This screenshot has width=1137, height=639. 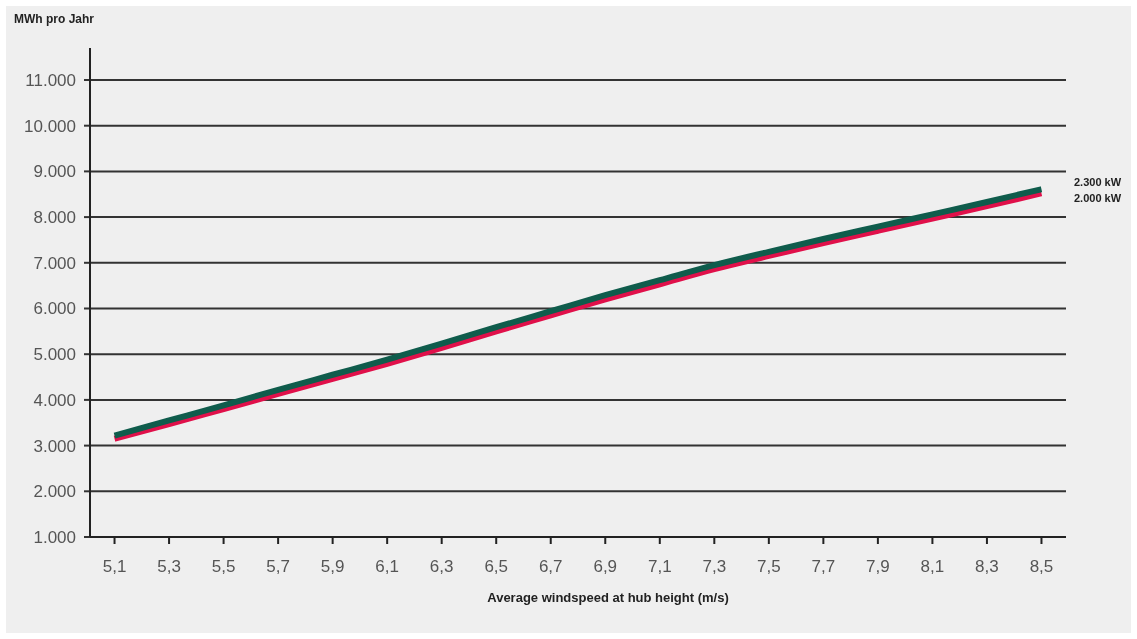 What do you see at coordinates (332, 566) in the screenshot?
I see `x-tick-label: 5,9` at bounding box center [332, 566].